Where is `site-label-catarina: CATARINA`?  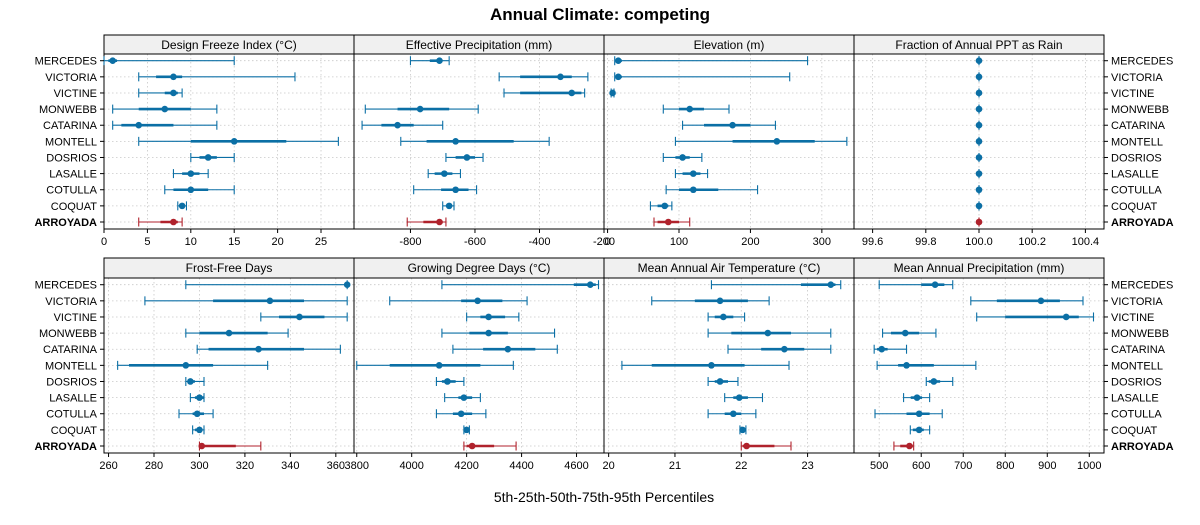
site-label-catarina: CATARINA is located at coordinates (70, 126).